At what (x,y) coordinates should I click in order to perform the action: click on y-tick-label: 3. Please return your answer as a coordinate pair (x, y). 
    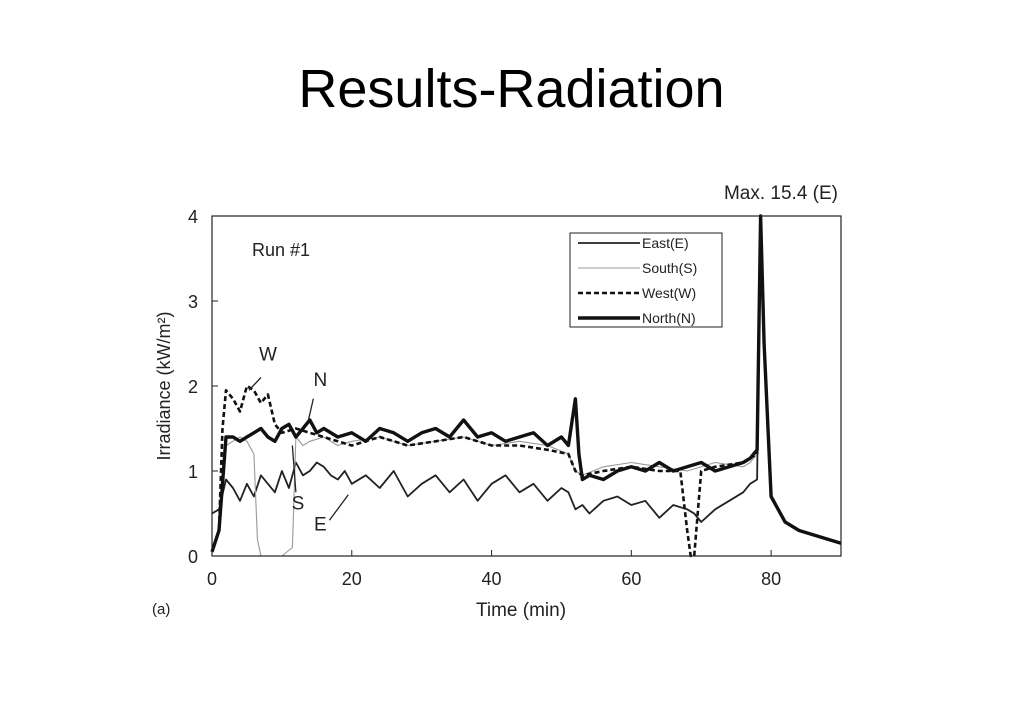
    Looking at the image, I should click on (193, 302).